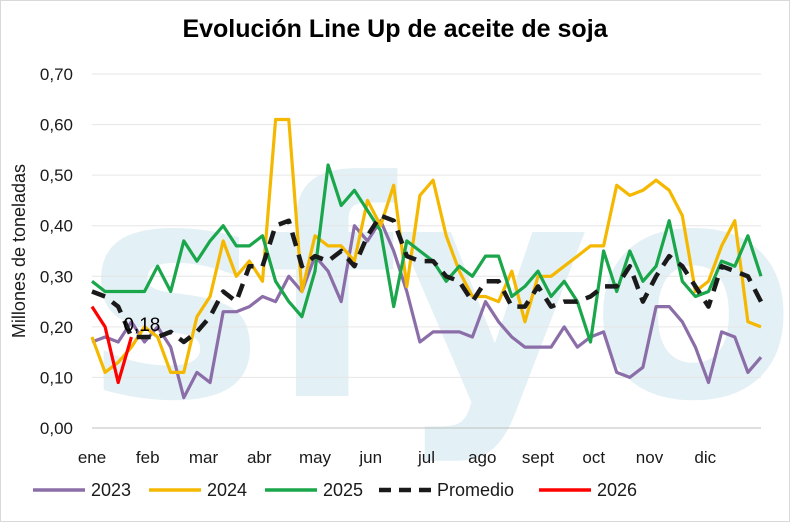 This screenshot has height=522, width=790. I want to click on x-tick-label: mar, so click(204, 457).